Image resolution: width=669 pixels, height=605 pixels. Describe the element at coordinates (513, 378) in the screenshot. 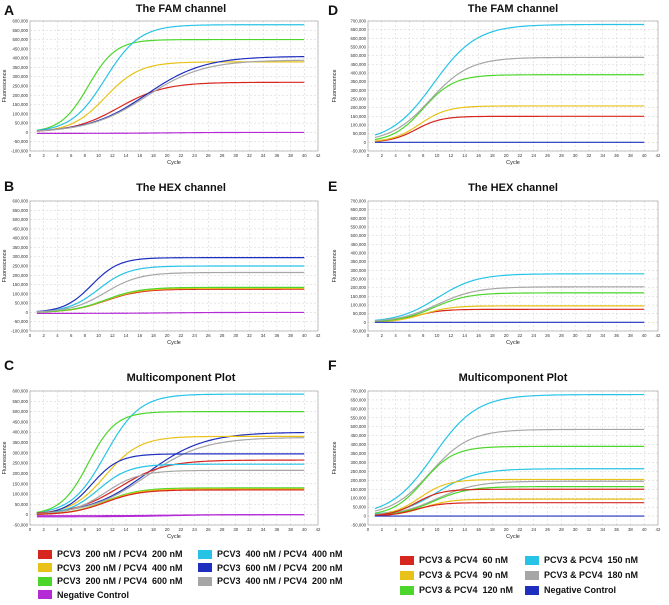

I see `panel-title-f: Multicomponent Plot` at that location.